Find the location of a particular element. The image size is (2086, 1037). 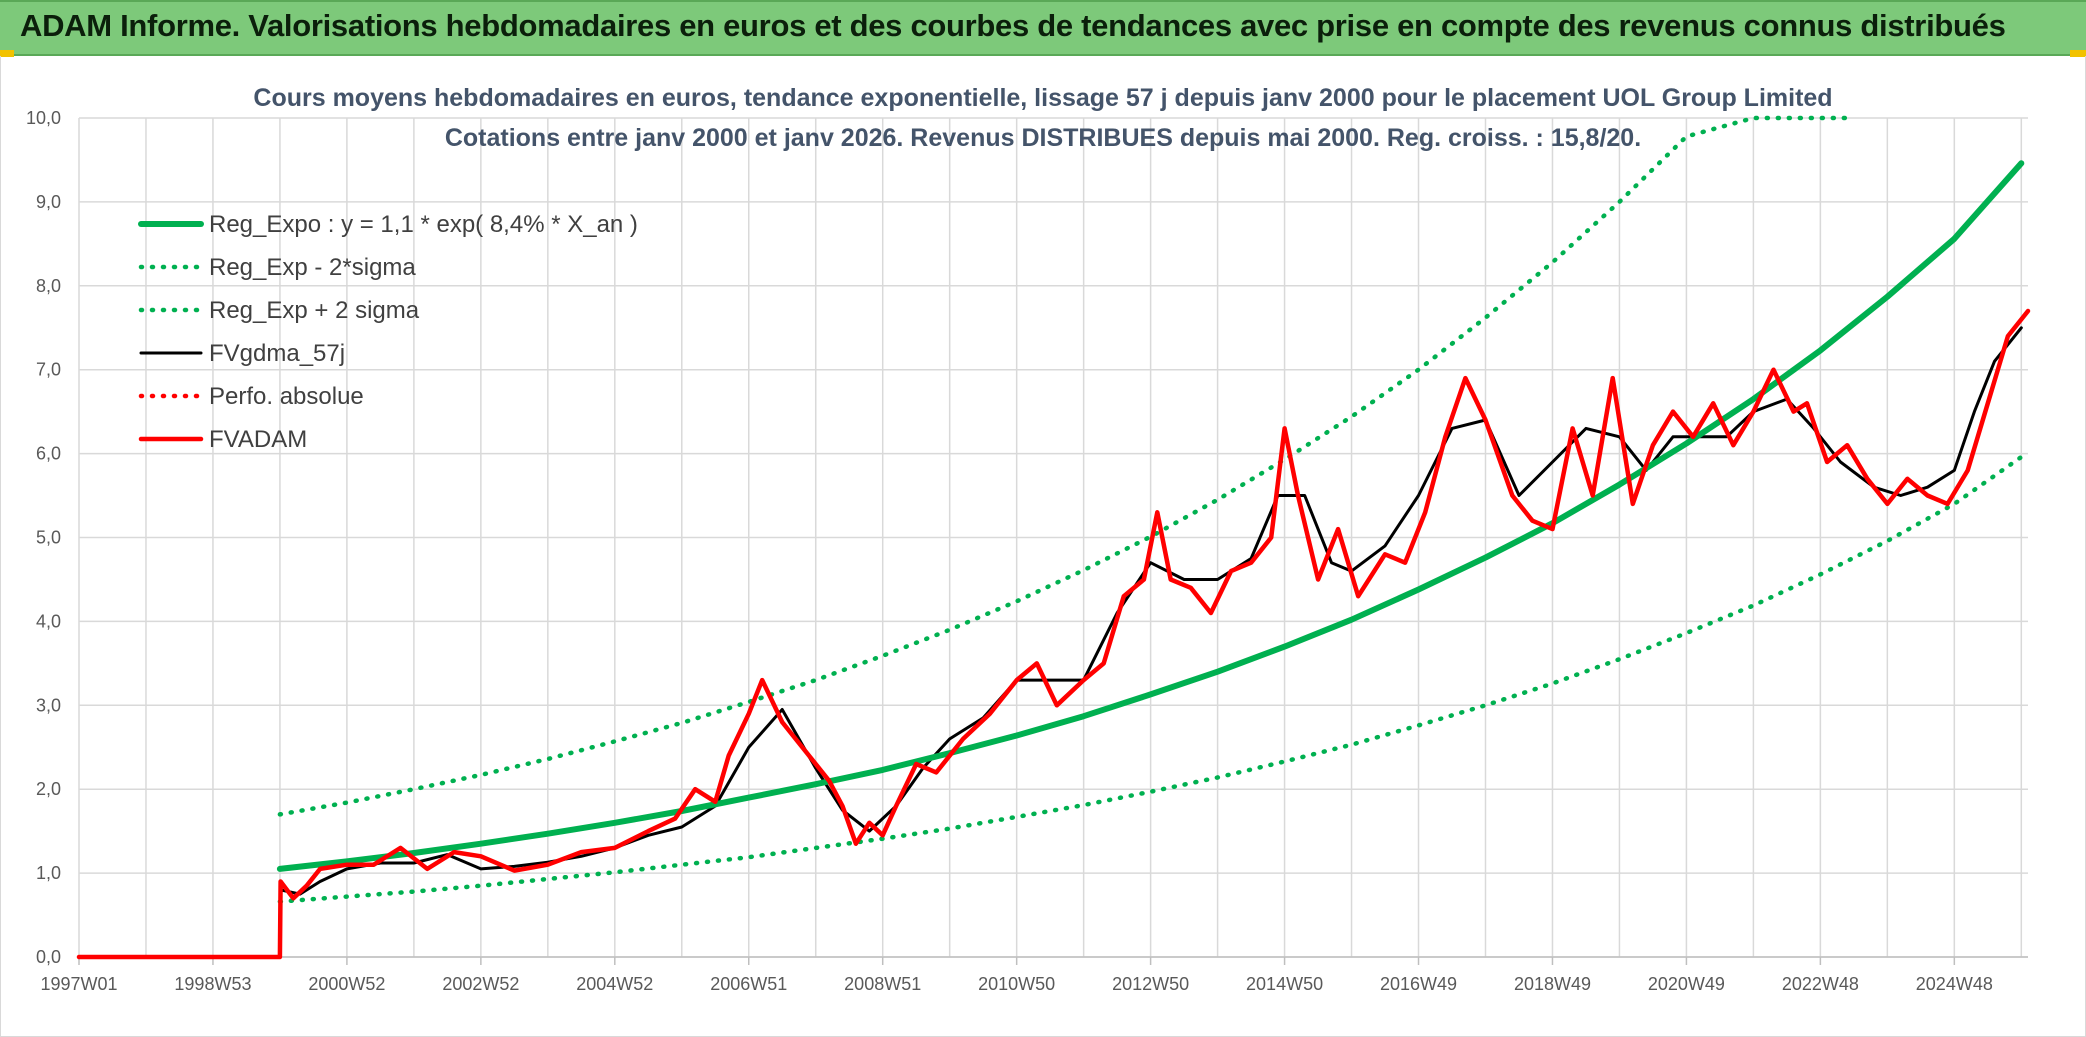

legend-label: Reg_Exp - 2*sigma is located at coordinates (312, 267).